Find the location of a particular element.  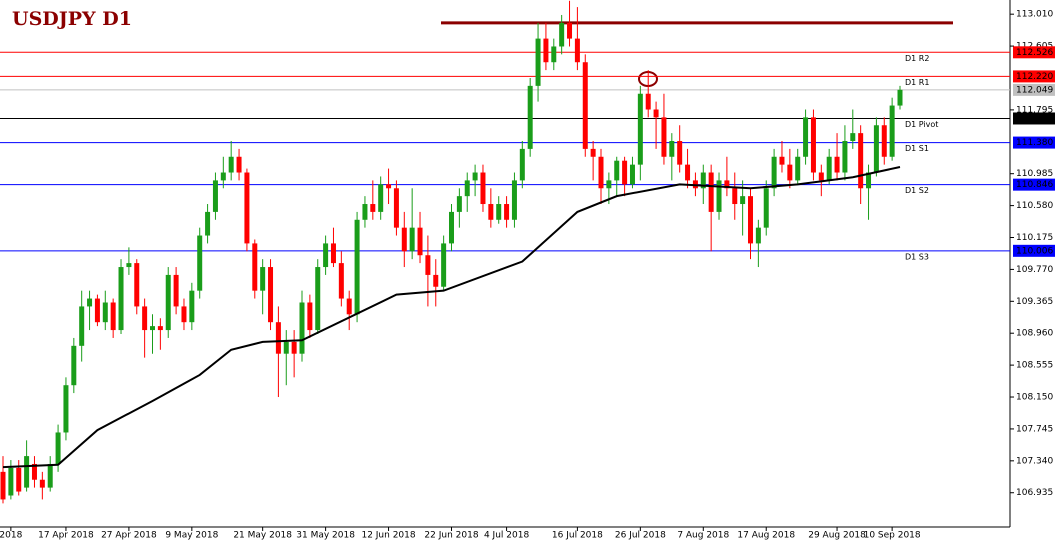

y-tick-label: 108.960 is located at coordinates (1034, 334).